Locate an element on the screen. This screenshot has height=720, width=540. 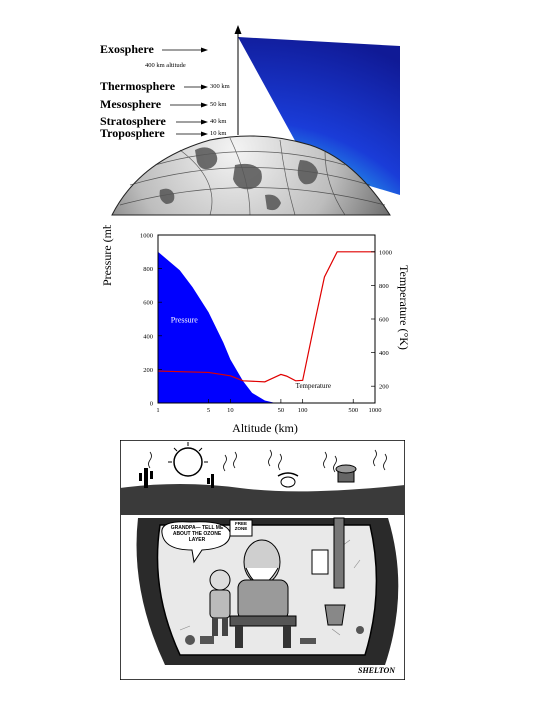
wall-poster is located at coordinates (320, 562).